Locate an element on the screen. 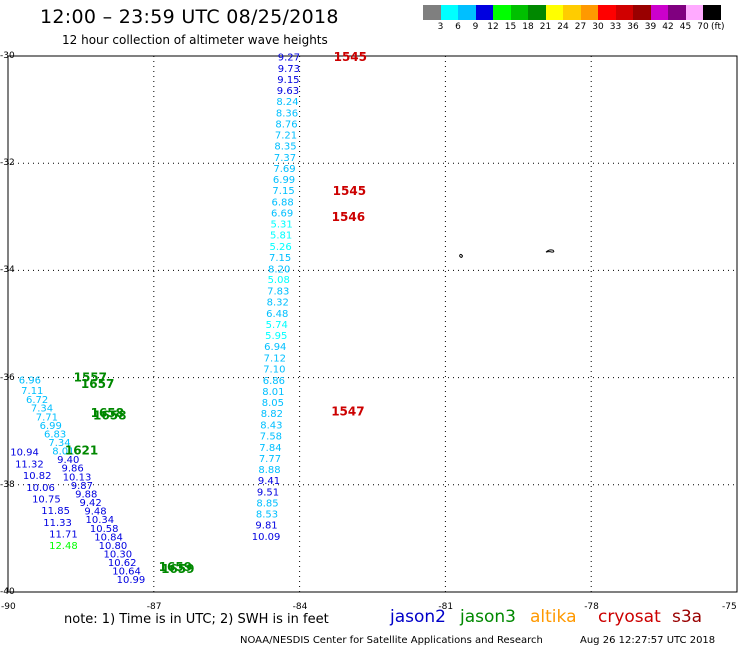 This screenshot has width=740, height=650. wave-height-label: 9.87 is located at coordinates (82, 486).